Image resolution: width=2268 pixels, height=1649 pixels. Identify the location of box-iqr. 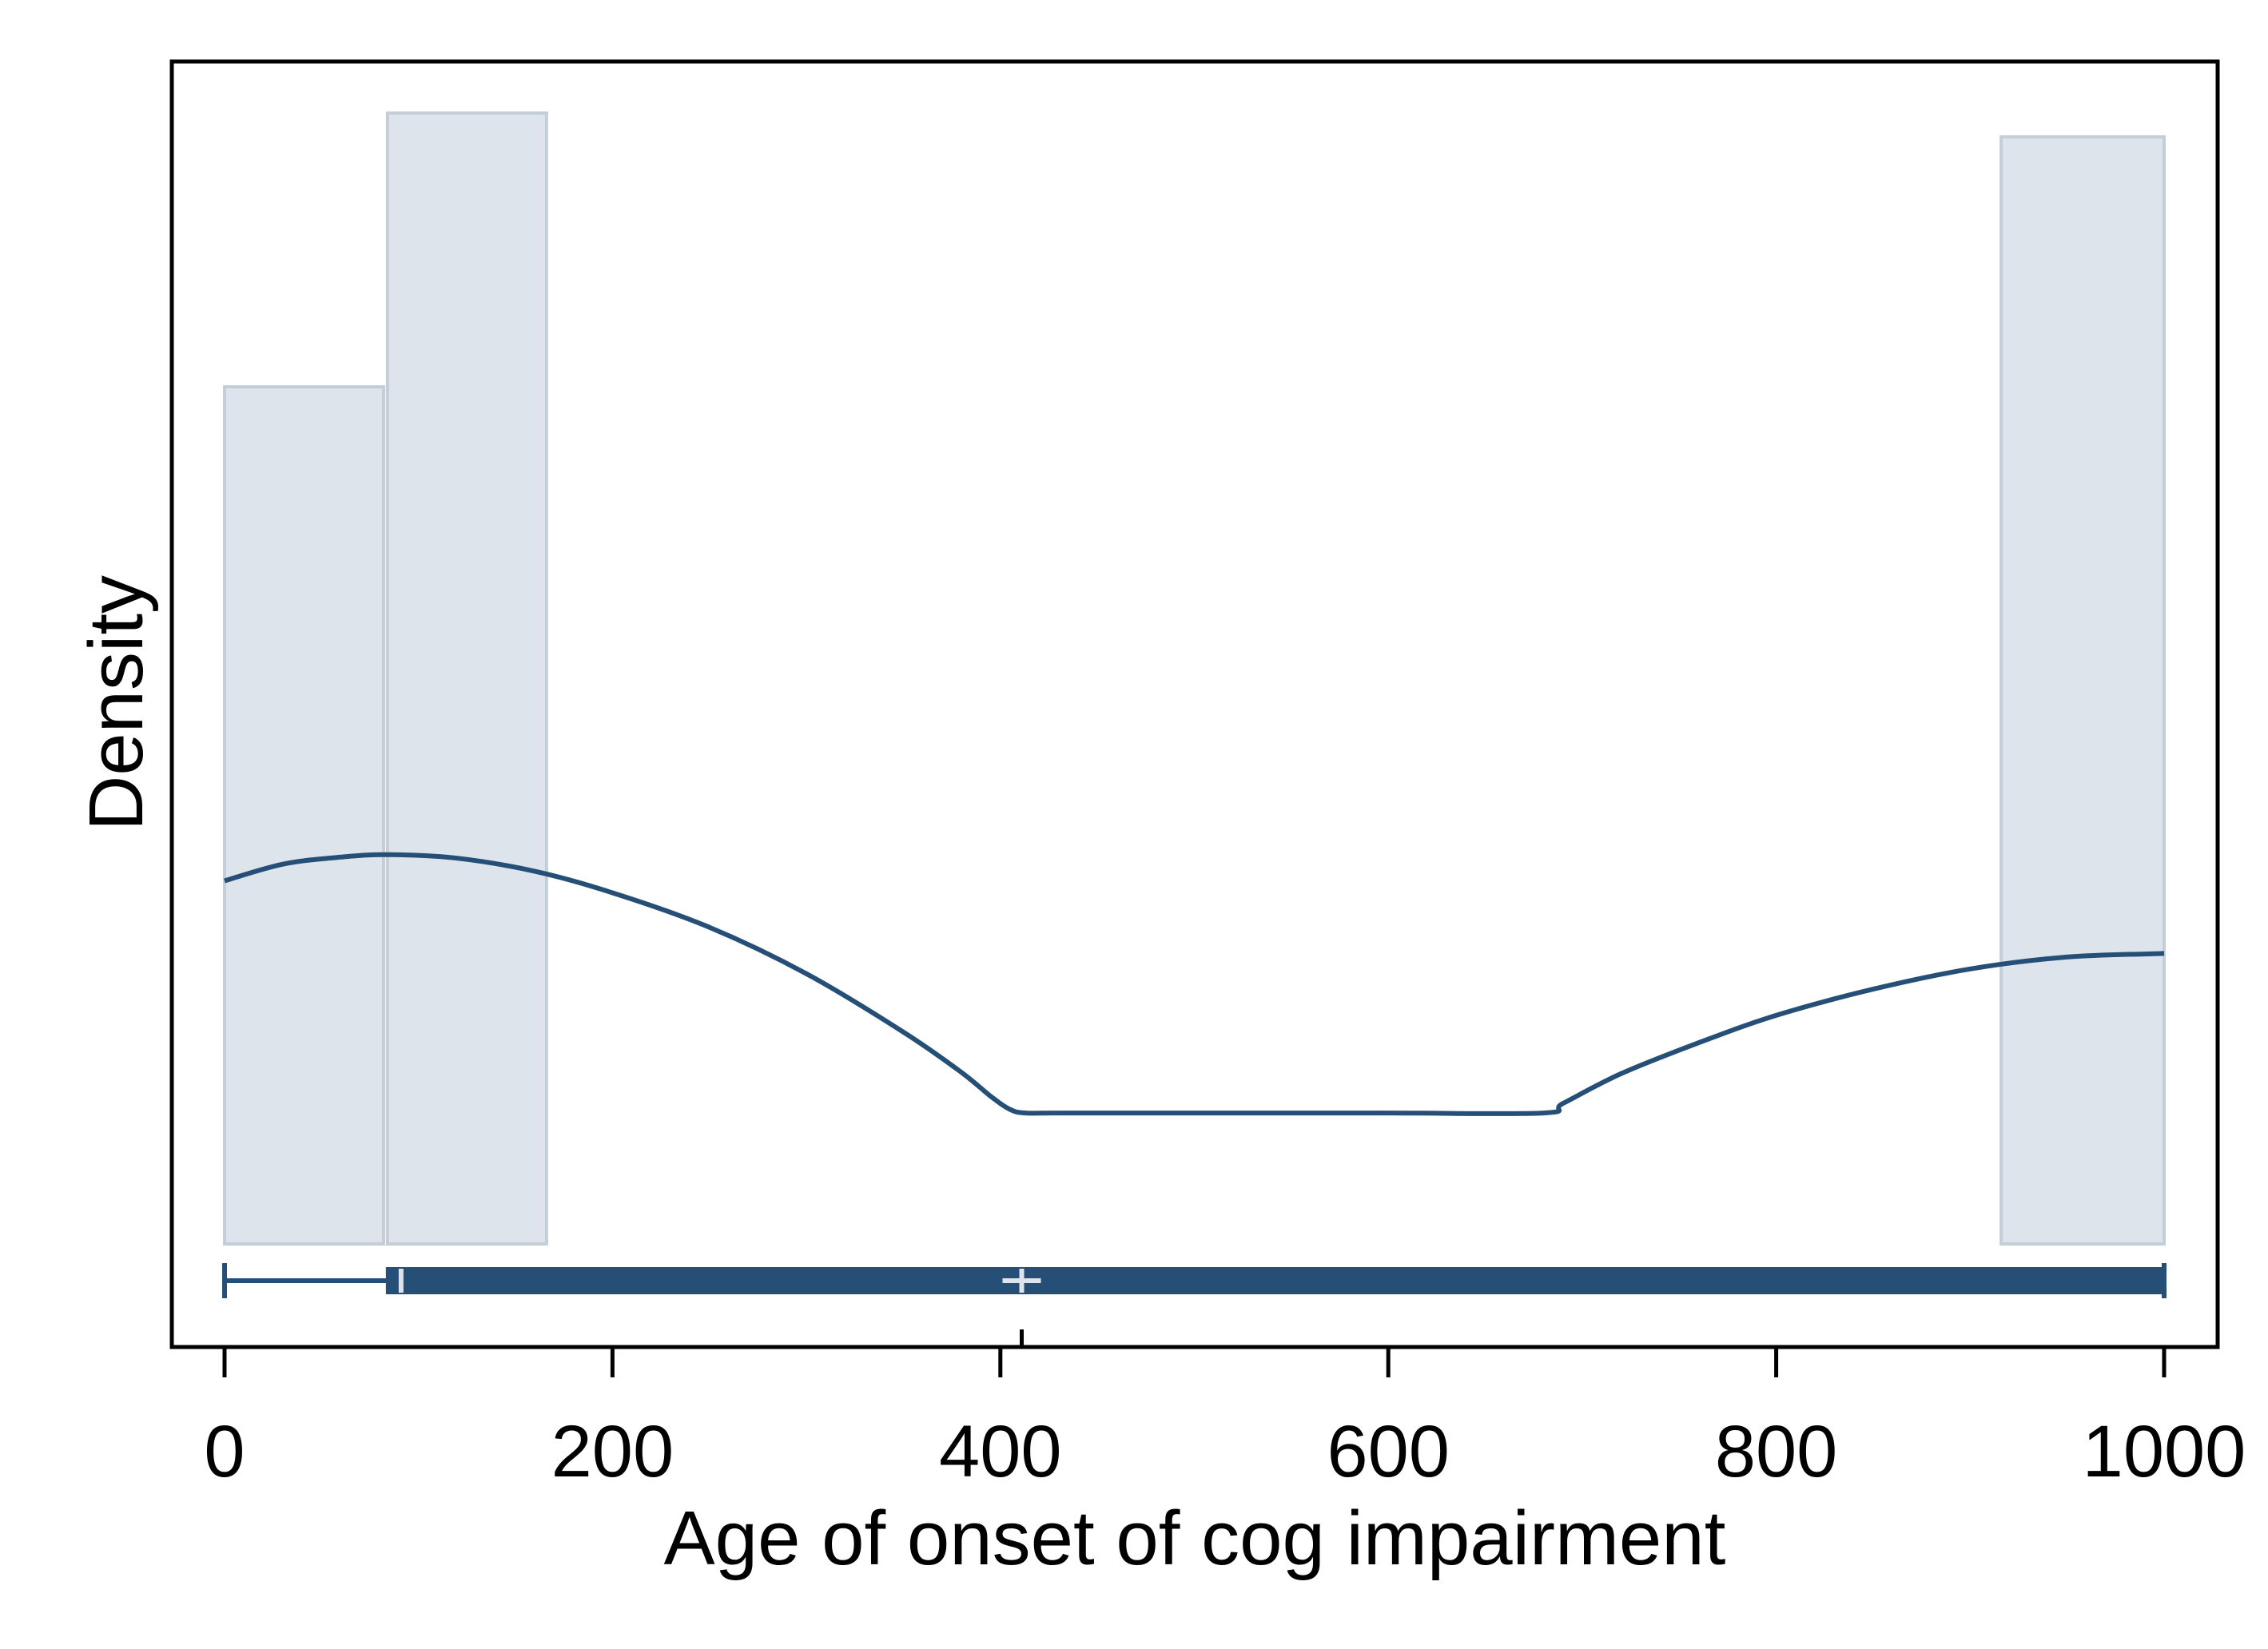
(1276, 1280).